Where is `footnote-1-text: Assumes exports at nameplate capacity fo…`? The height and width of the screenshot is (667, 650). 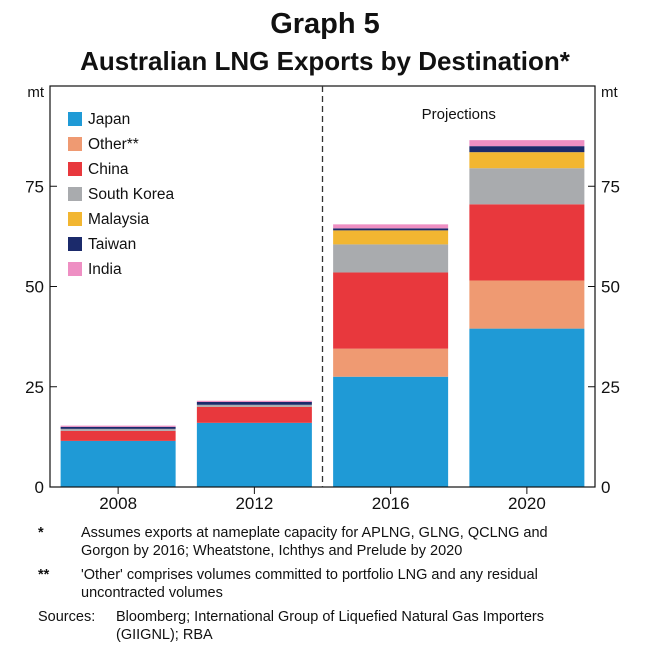 footnote-1-text: Assumes exports at nameplate capacity fo… is located at coordinates (314, 542).